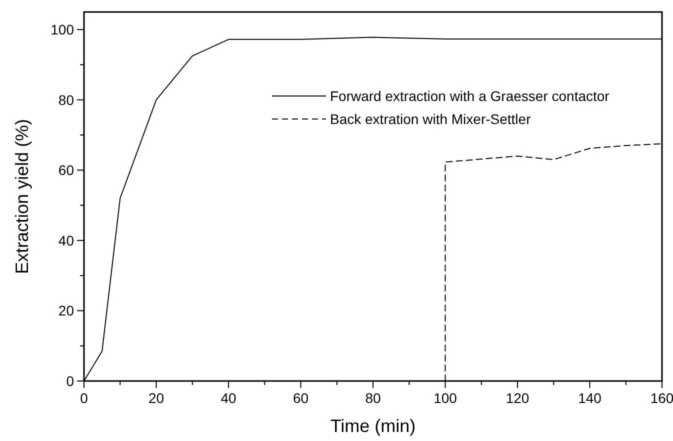 Image resolution: width=673 pixels, height=441 pixels. I want to click on y-tick-label: 20, so click(66, 310).